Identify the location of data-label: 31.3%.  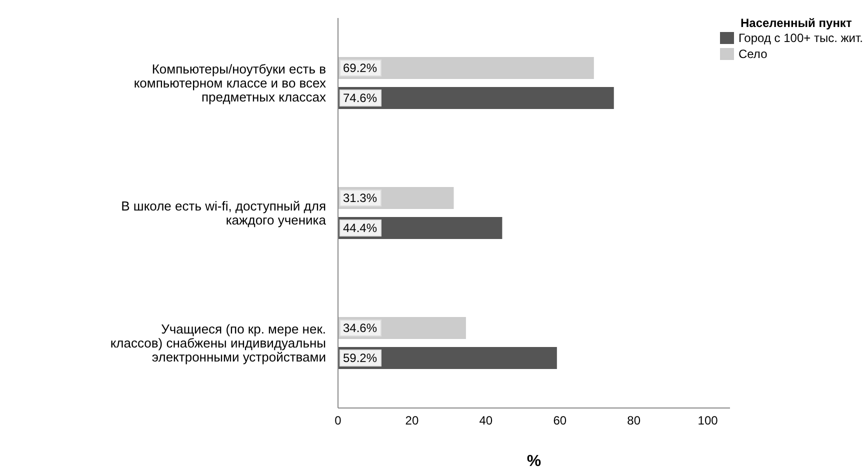
(360, 198).